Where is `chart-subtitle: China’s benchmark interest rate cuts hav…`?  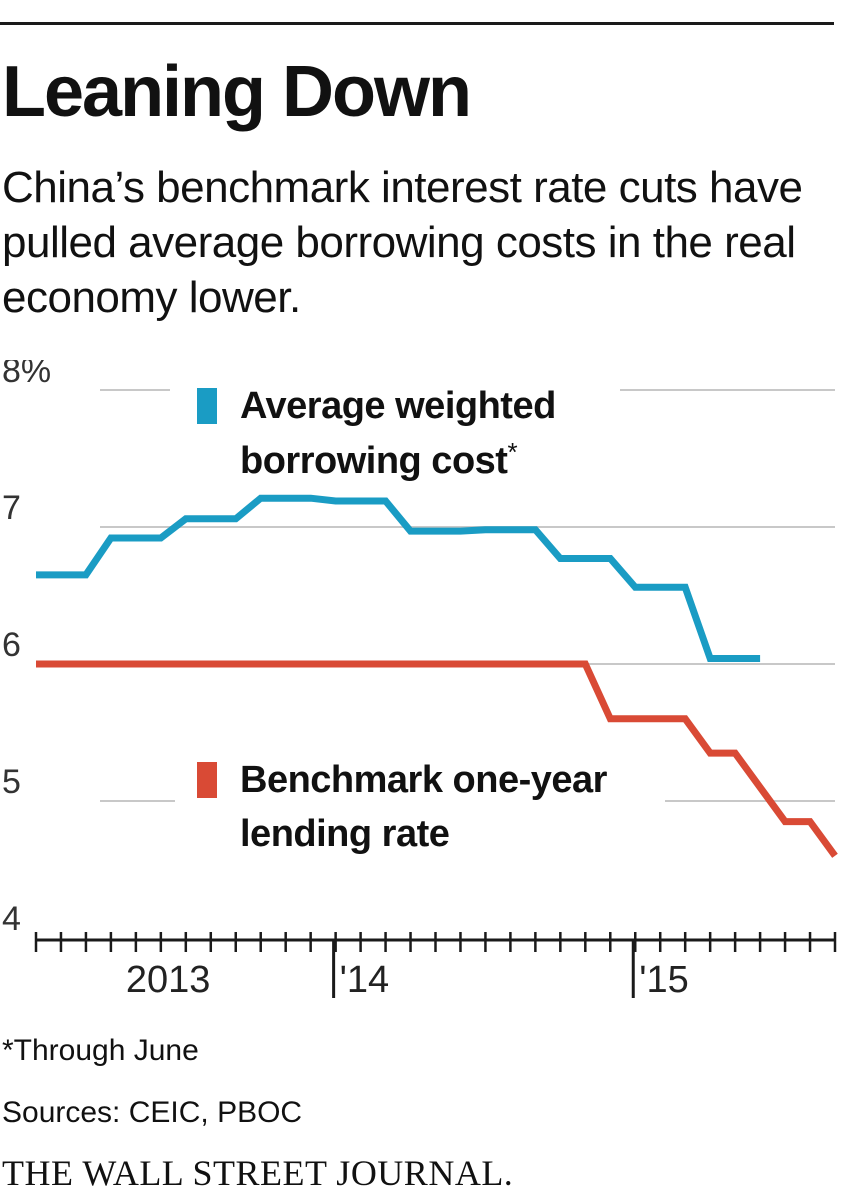 chart-subtitle: China’s benchmark interest rate cuts hav… is located at coordinates (402, 242).